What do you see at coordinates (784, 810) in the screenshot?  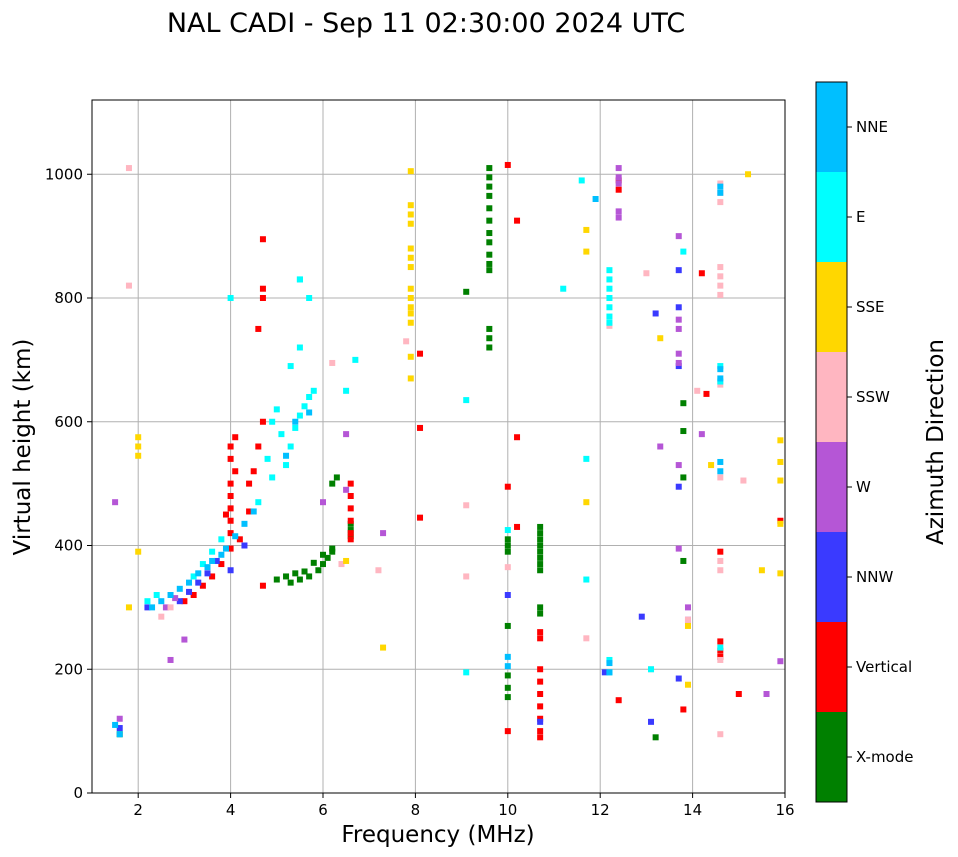 I see `x-tick-label: 16` at bounding box center [784, 810].